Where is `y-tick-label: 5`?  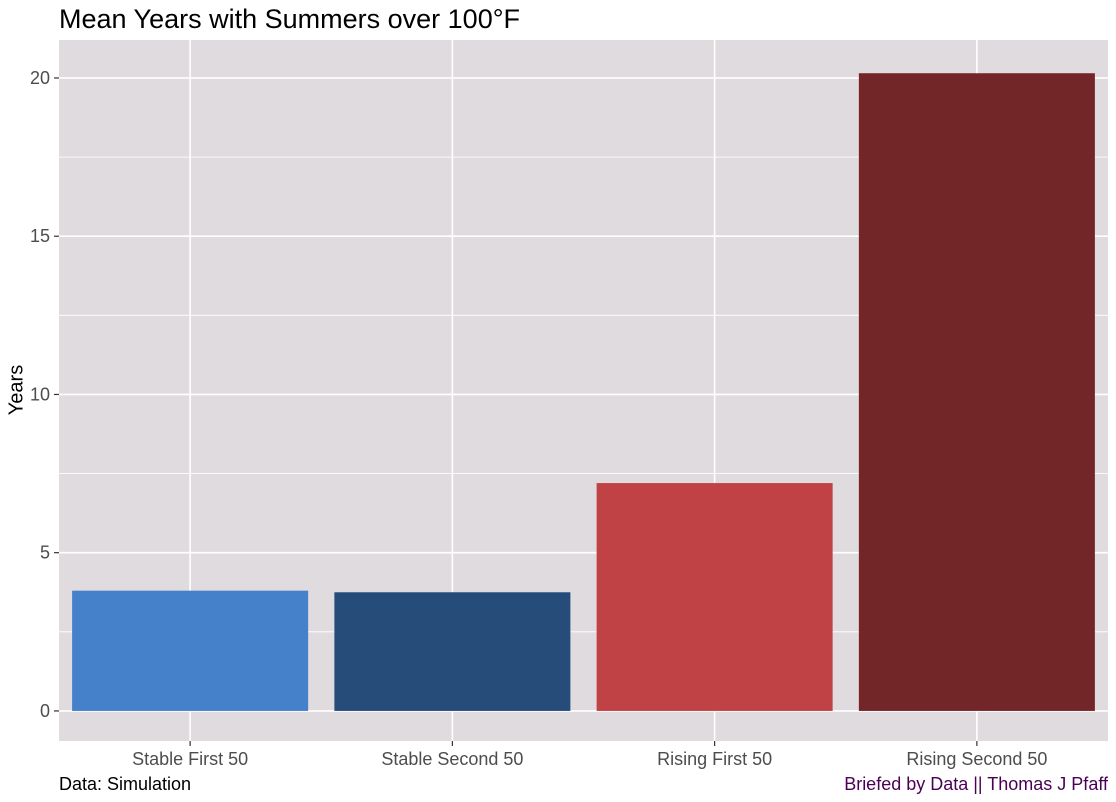
y-tick-label: 5 is located at coordinates (45, 553).